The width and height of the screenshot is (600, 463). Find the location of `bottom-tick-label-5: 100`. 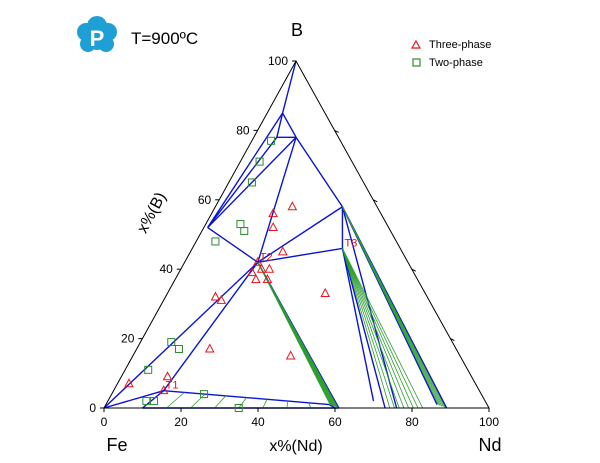

bottom-tick-label-5: 100 is located at coordinates (489, 422).